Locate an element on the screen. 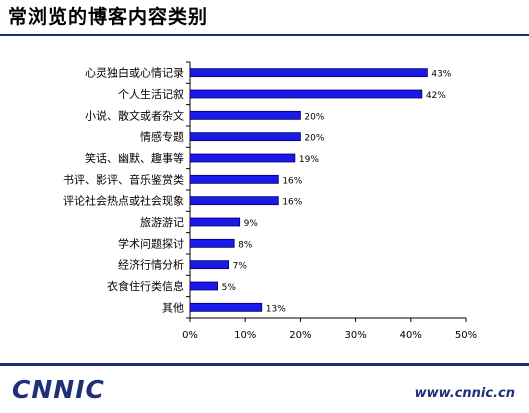 Image resolution: width=529 pixels, height=413 pixels. title-divider is located at coordinates (264, 35).